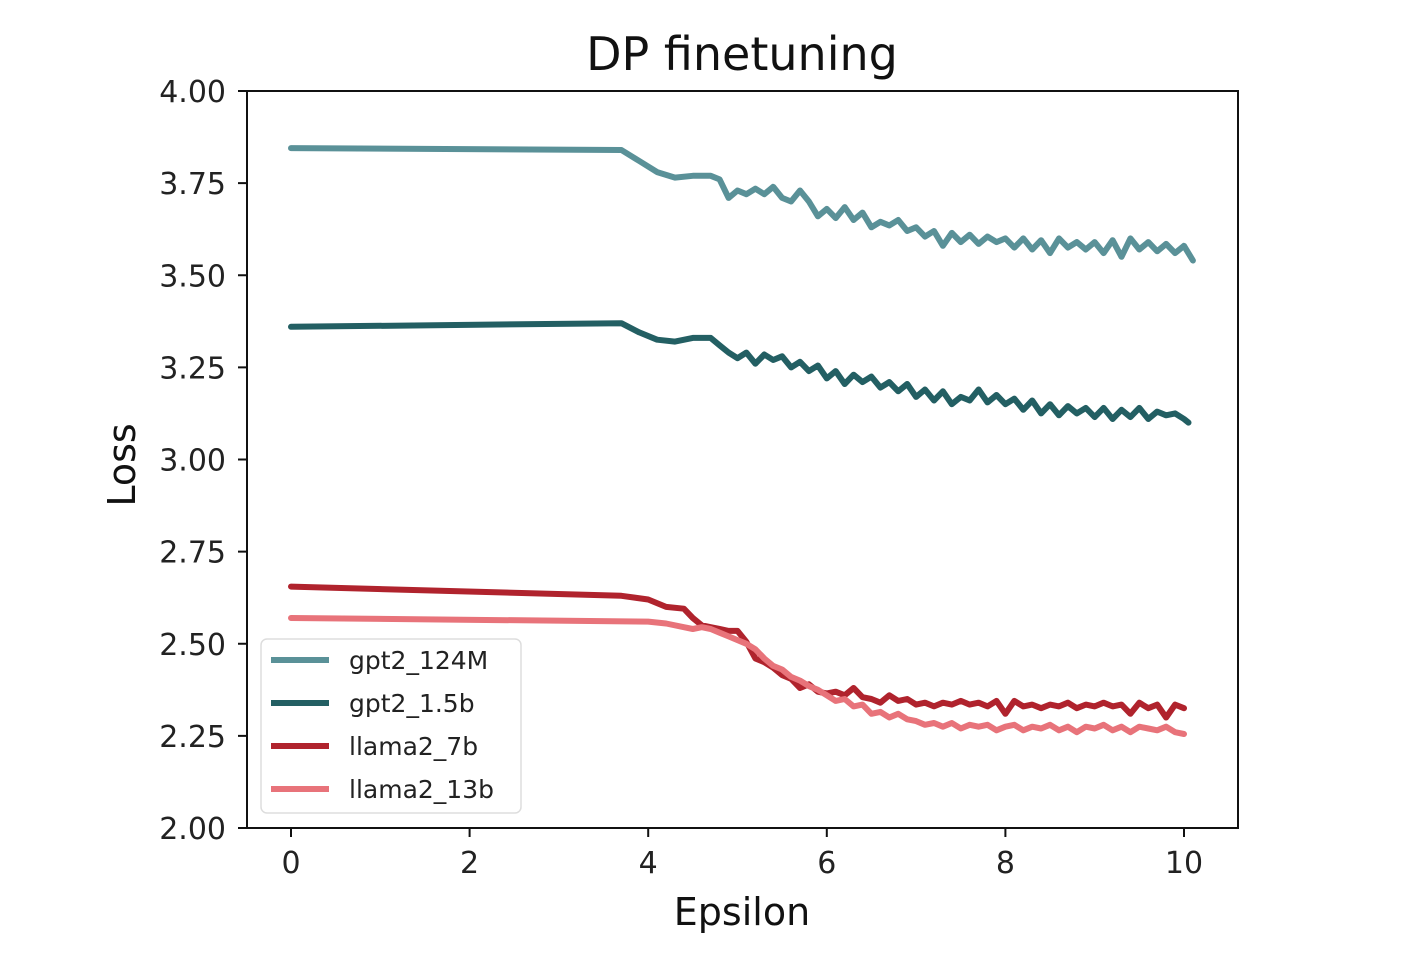 The image size is (1428, 960). I want to click on x-axis-label: Epsilon, so click(742, 912).